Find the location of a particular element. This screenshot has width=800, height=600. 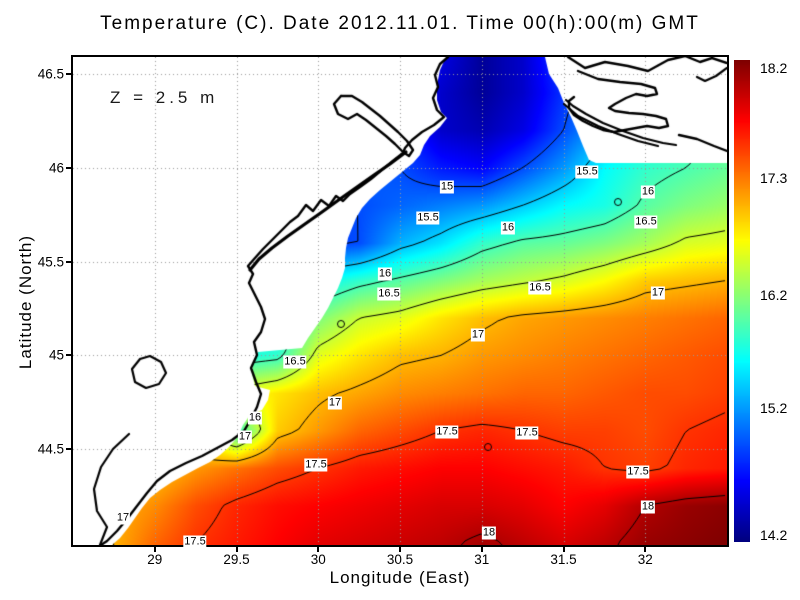

x-tick-label: 29 is located at coordinates (155, 559).